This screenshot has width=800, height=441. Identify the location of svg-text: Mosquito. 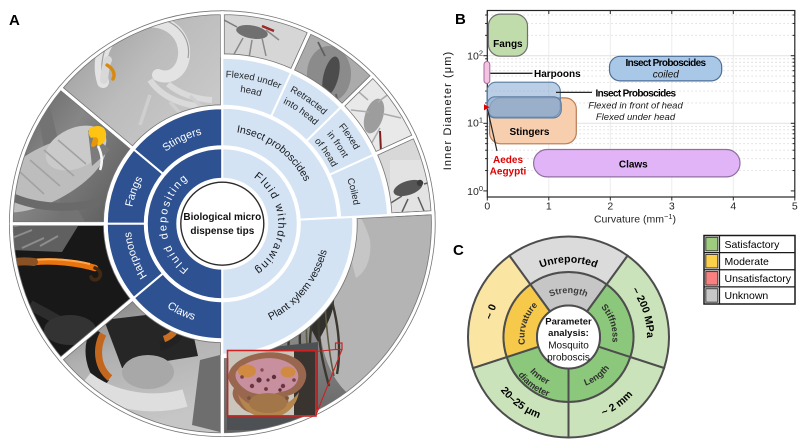
(568, 346).